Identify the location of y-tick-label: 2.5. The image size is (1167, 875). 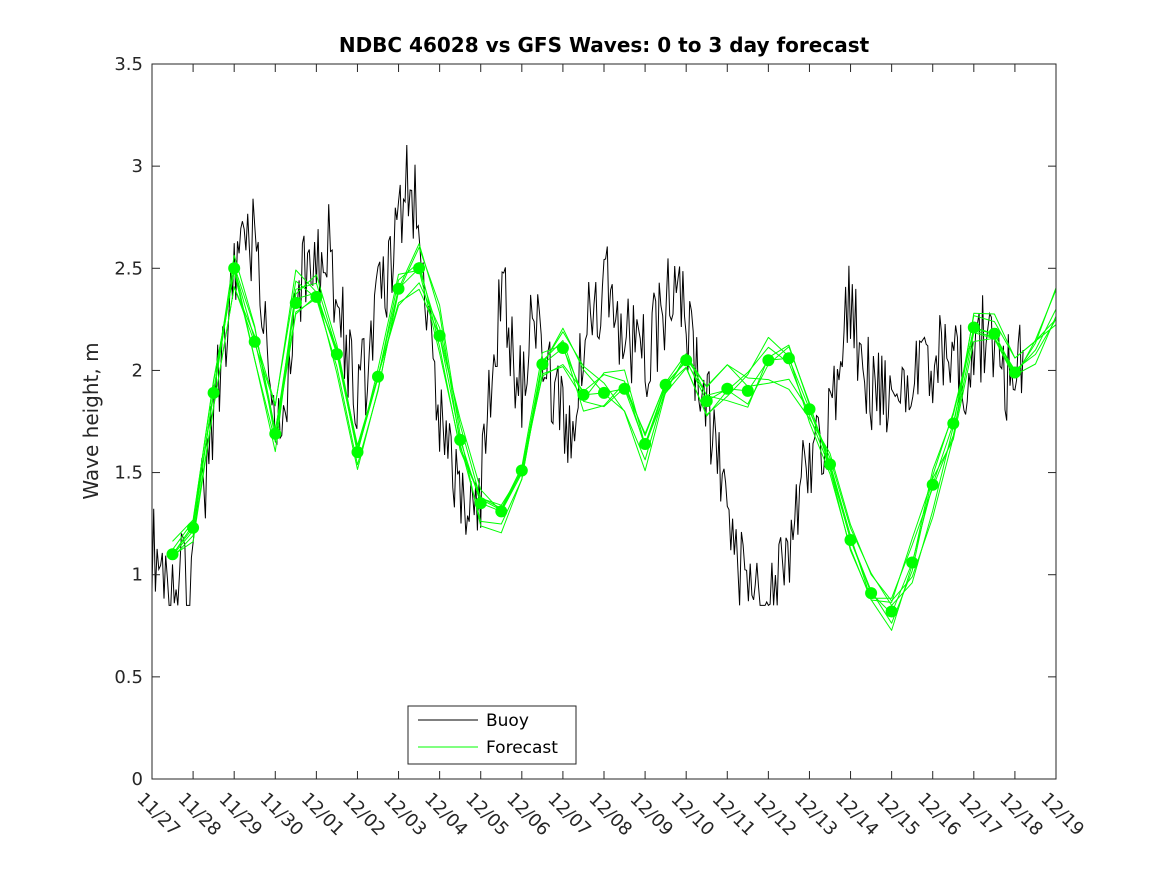
(128, 268).